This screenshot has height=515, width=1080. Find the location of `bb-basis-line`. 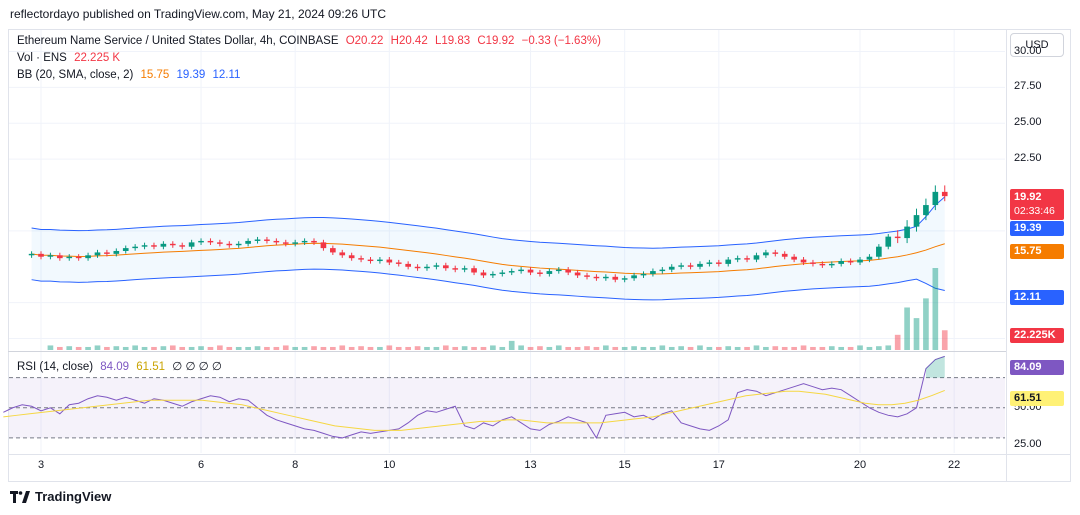

bb-basis-line is located at coordinates (488, 258).